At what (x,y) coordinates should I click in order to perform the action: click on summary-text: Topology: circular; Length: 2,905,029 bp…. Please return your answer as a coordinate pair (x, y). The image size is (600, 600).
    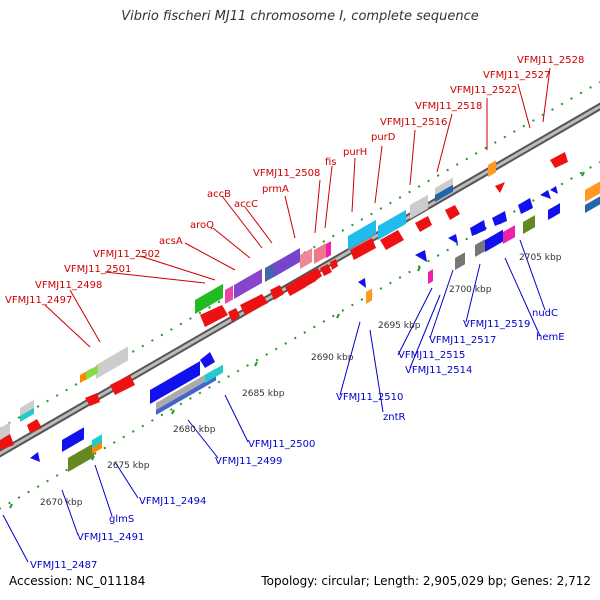
    Looking at the image, I should click on (426, 581).